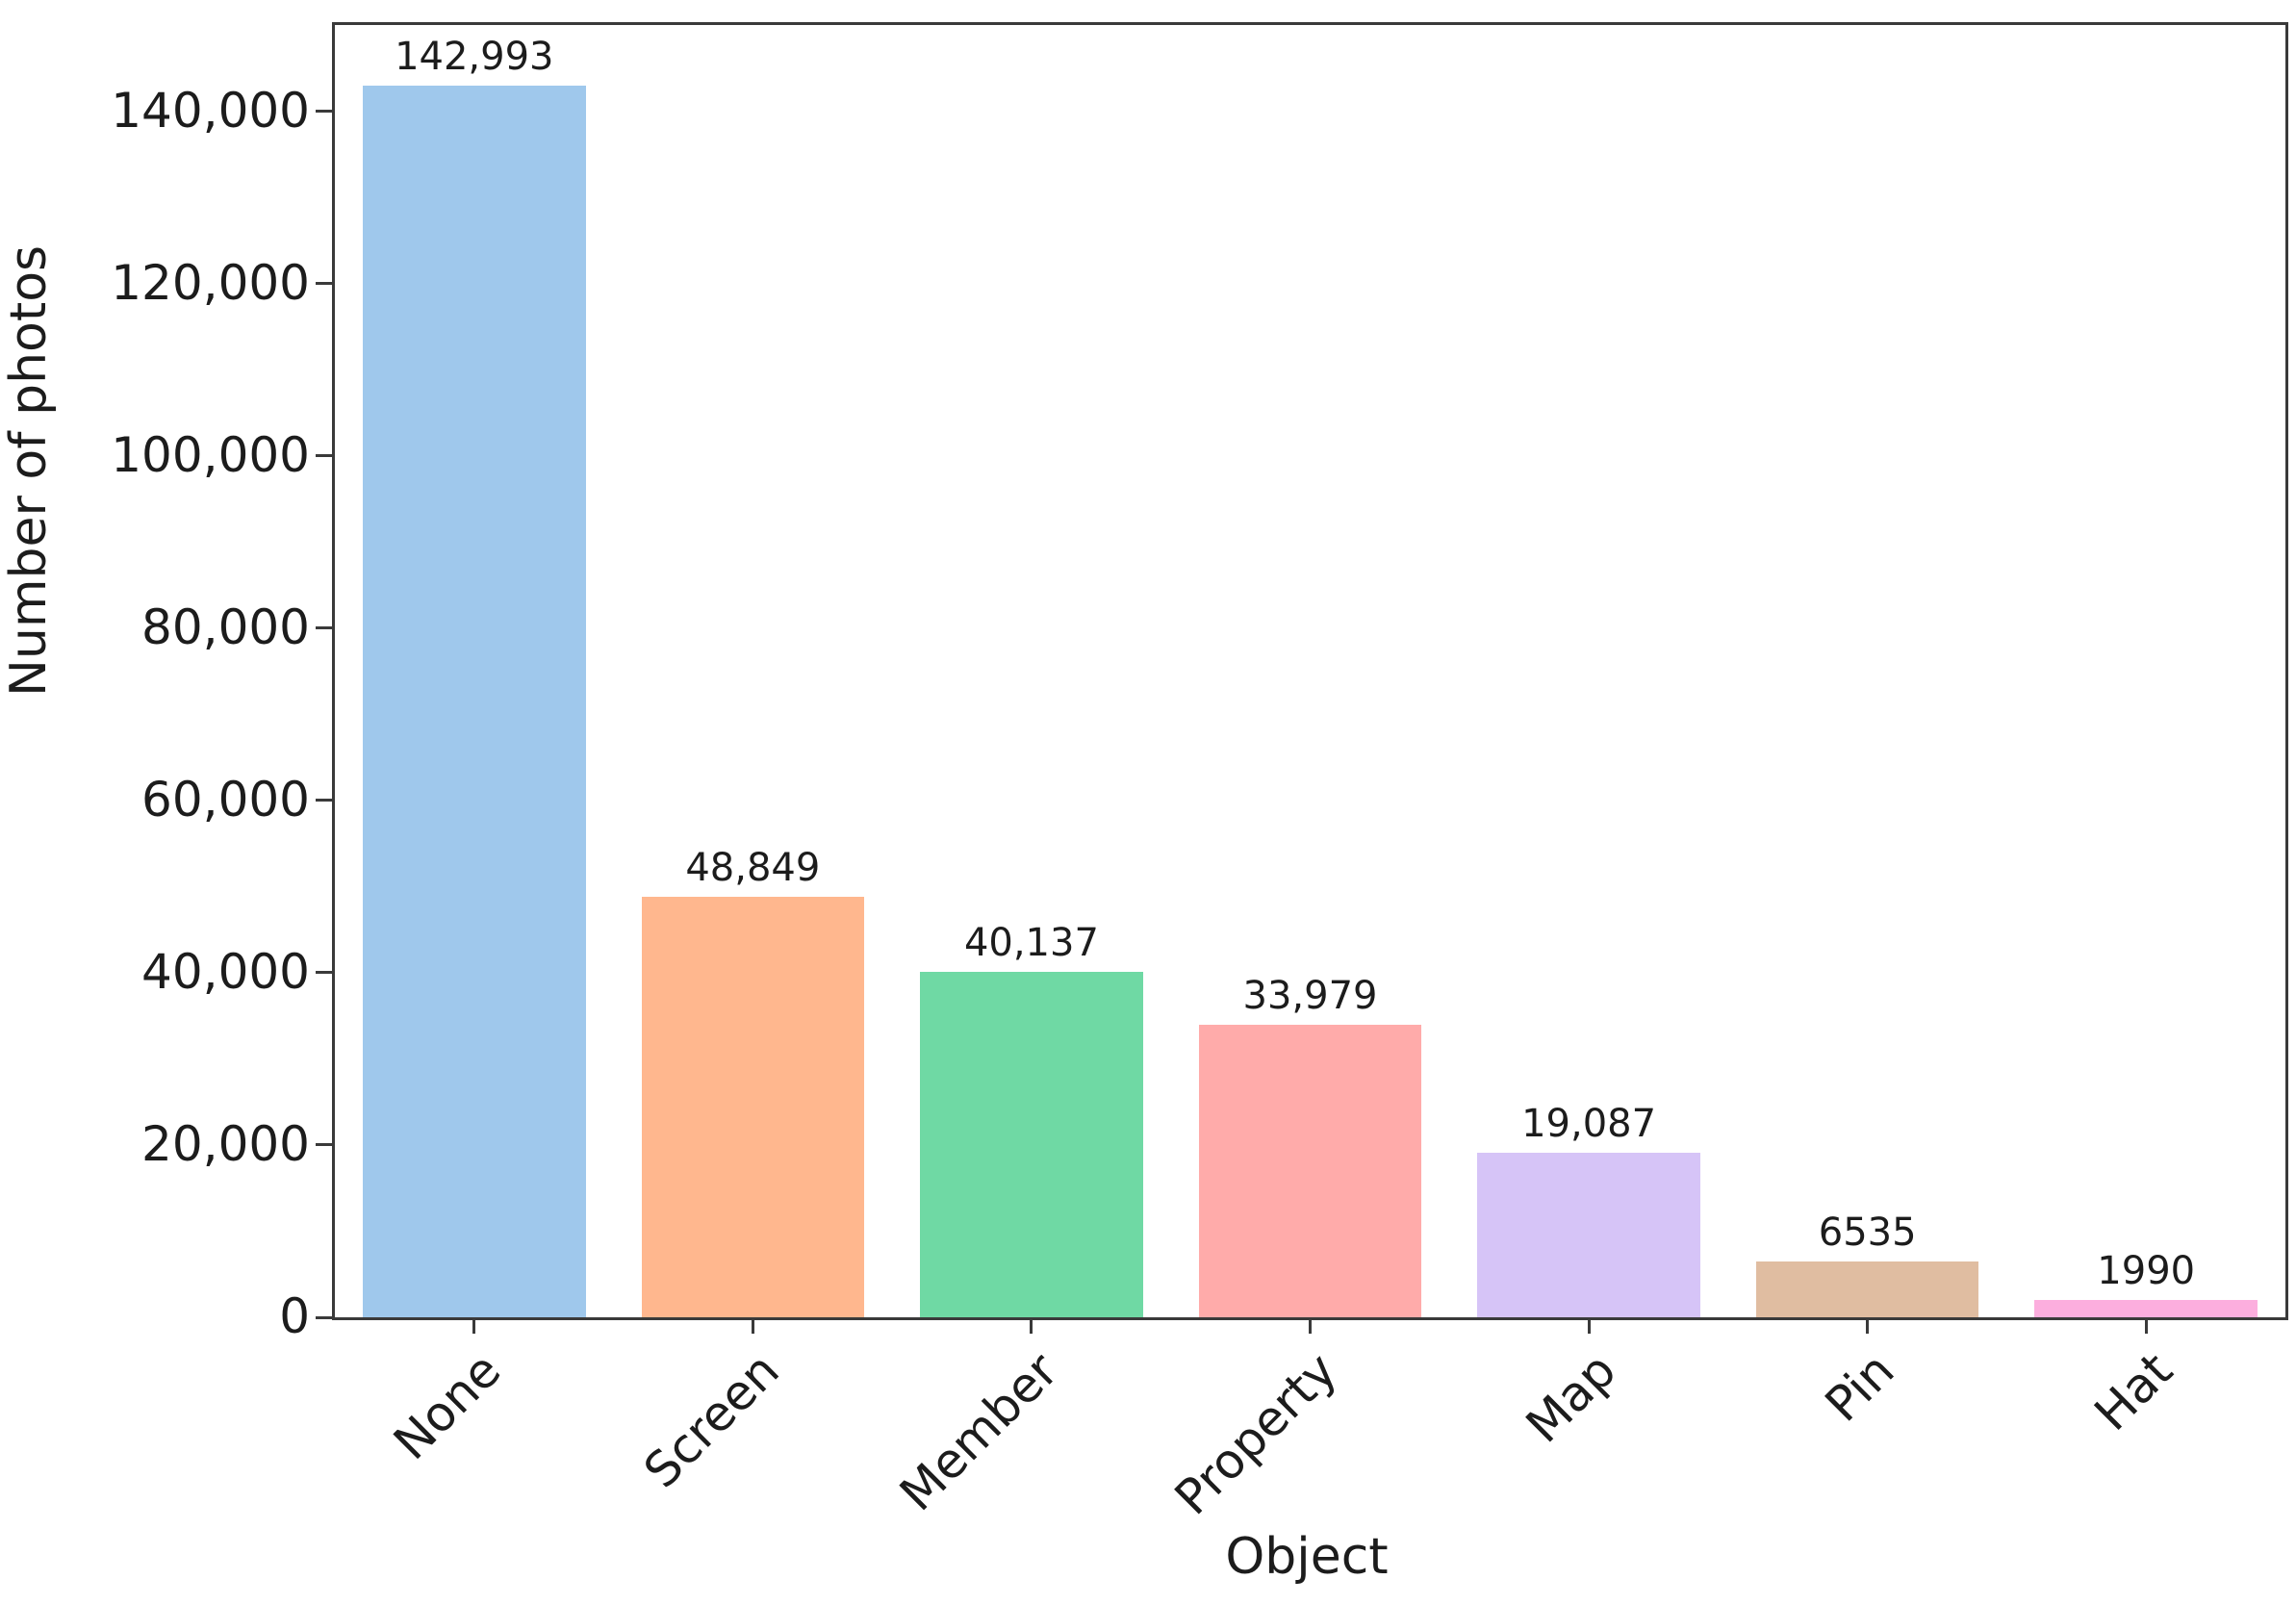 This screenshot has width=2296, height=1605. What do you see at coordinates (2146, 1271) in the screenshot?
I see `bar-value-label: 1990` at bounding box center [2146, 1271].